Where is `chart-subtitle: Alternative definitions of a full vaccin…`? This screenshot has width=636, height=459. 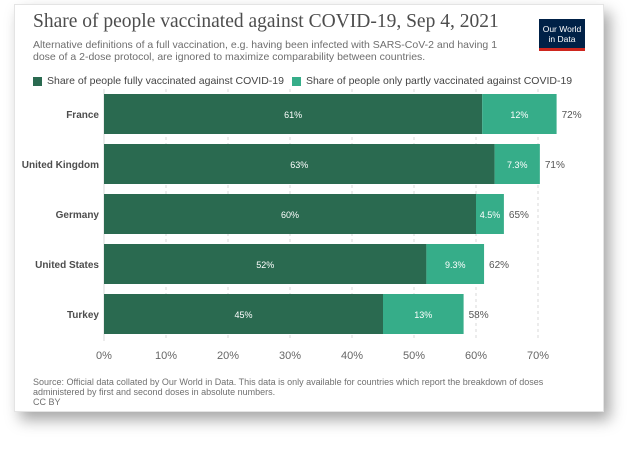 chart-subtitle: Alternative definitions of a full vaccin… is located at coordinates (265, 51).